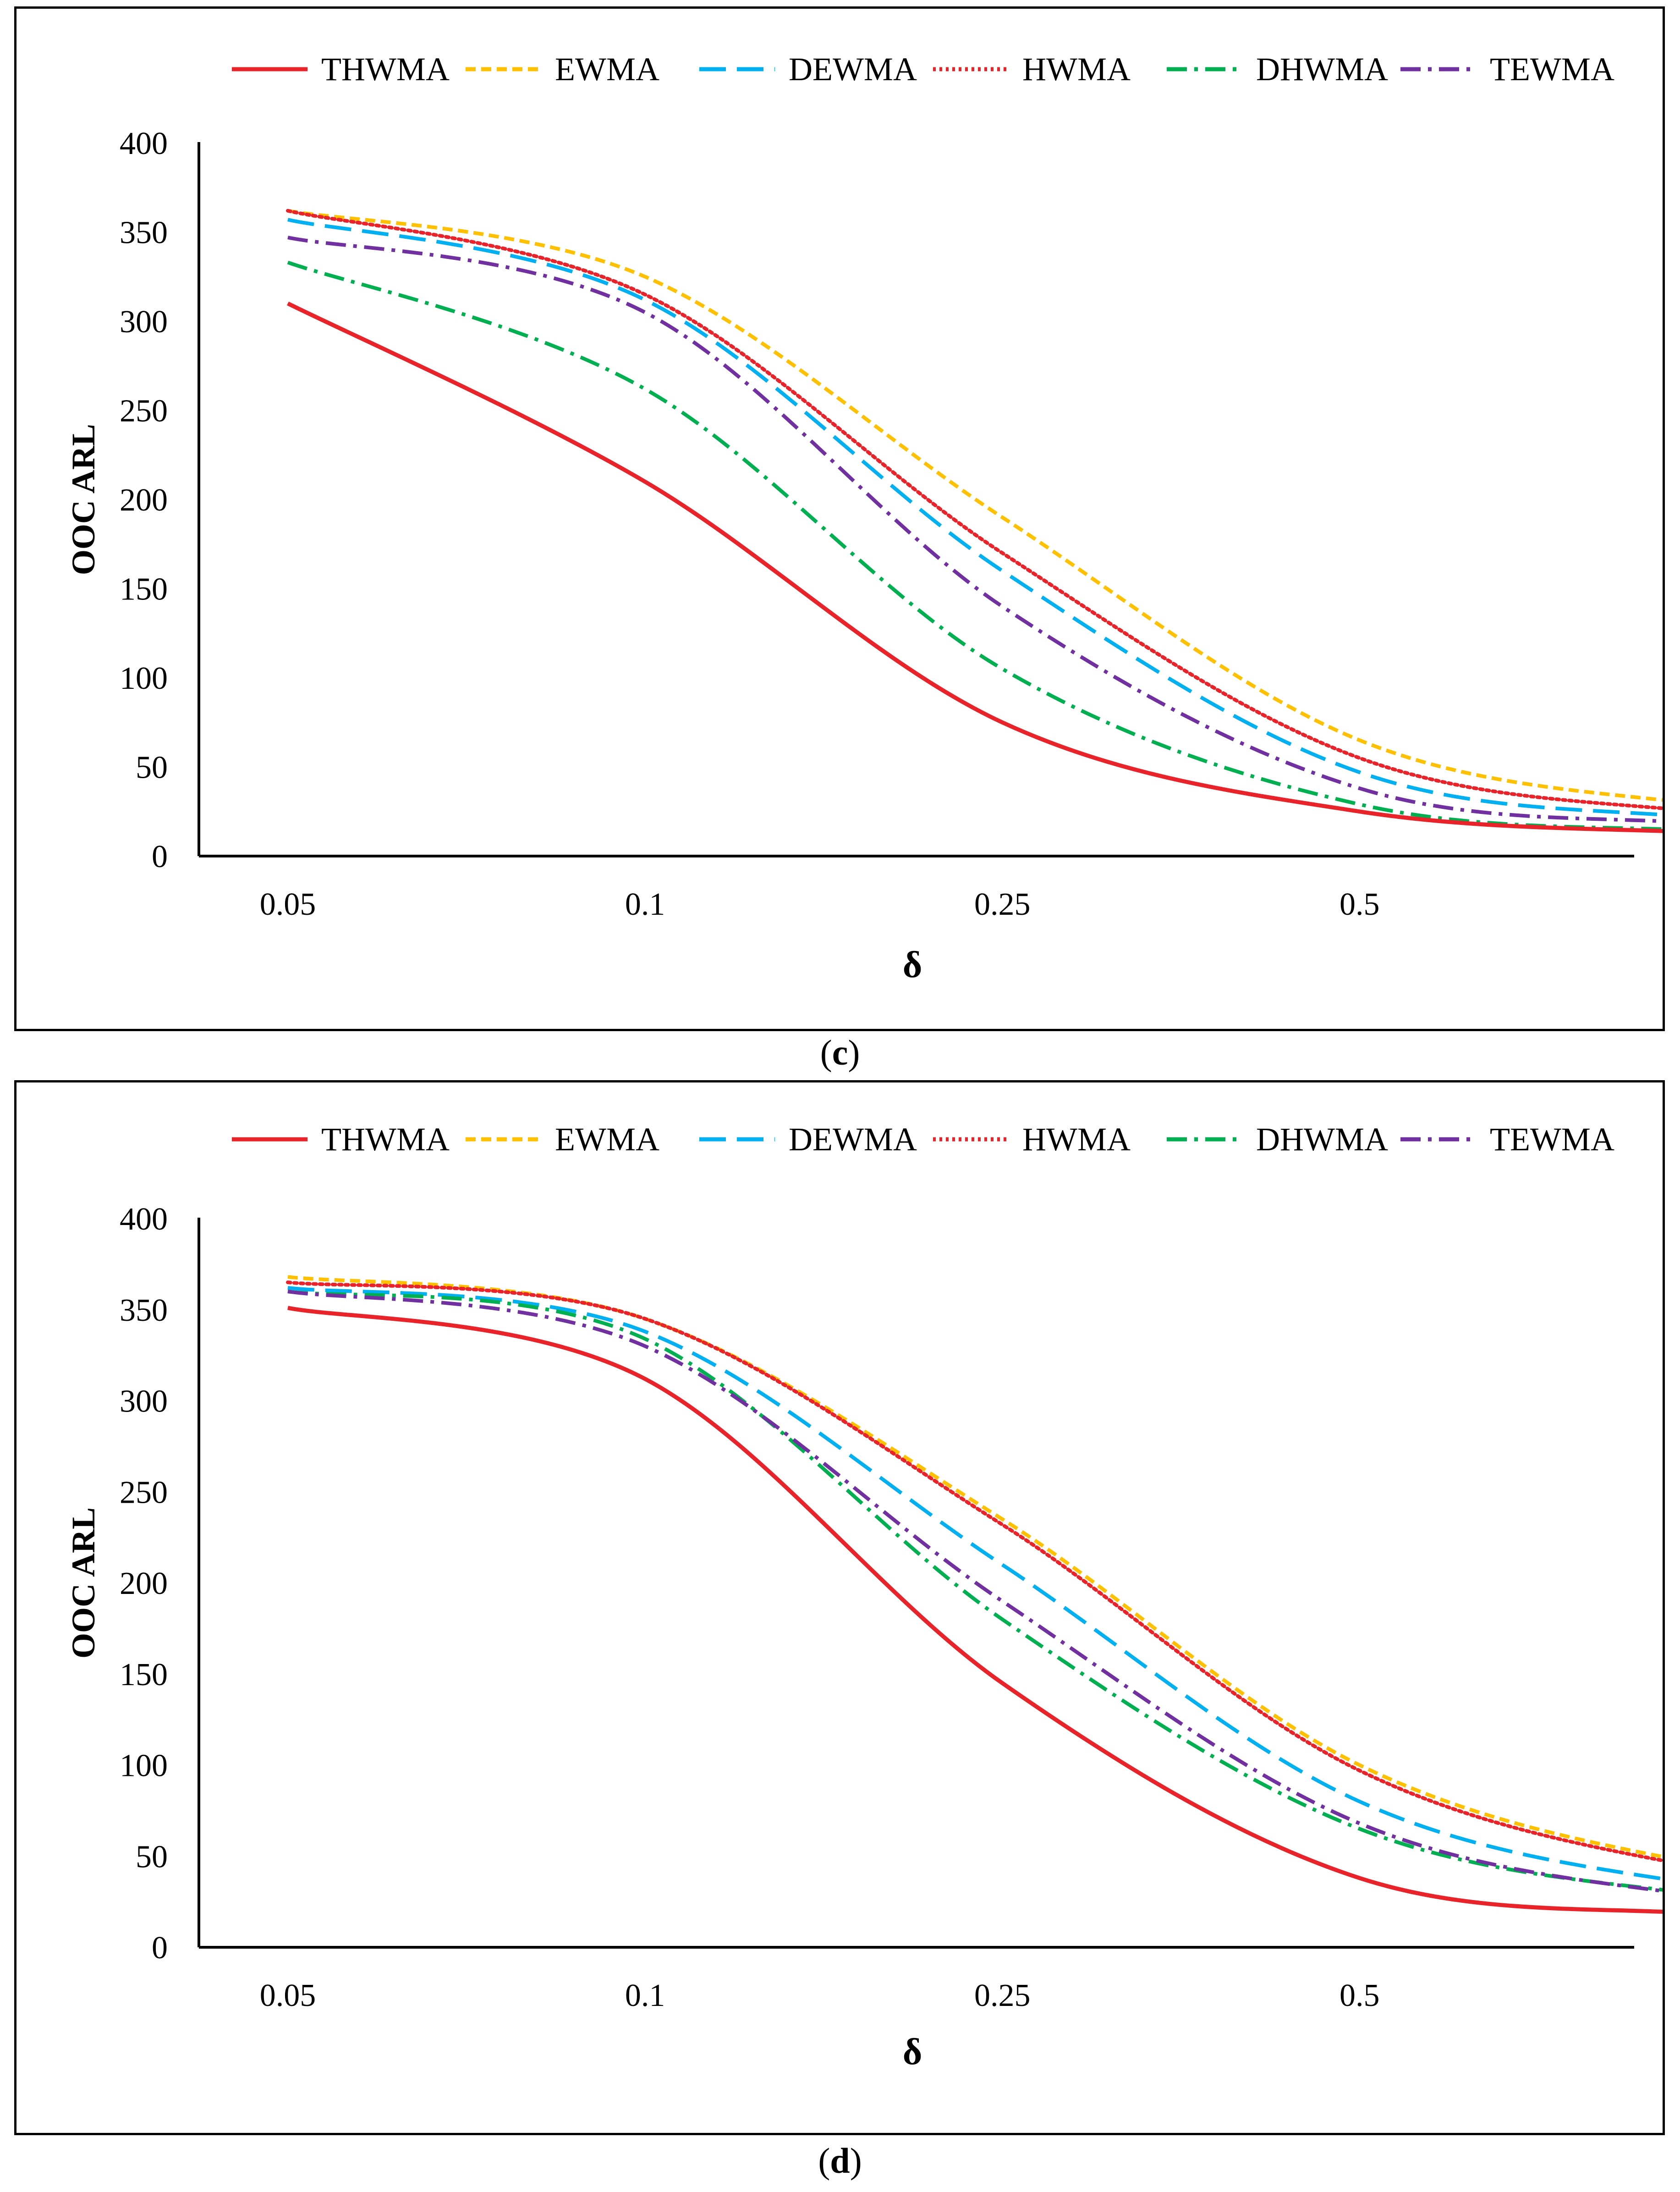 Image resolution: width=1680 pixels, height=2192 pixels. Describe the element at coordinates (856, 2161) in the screenshot. I see `caption-d-close: )` at that location.